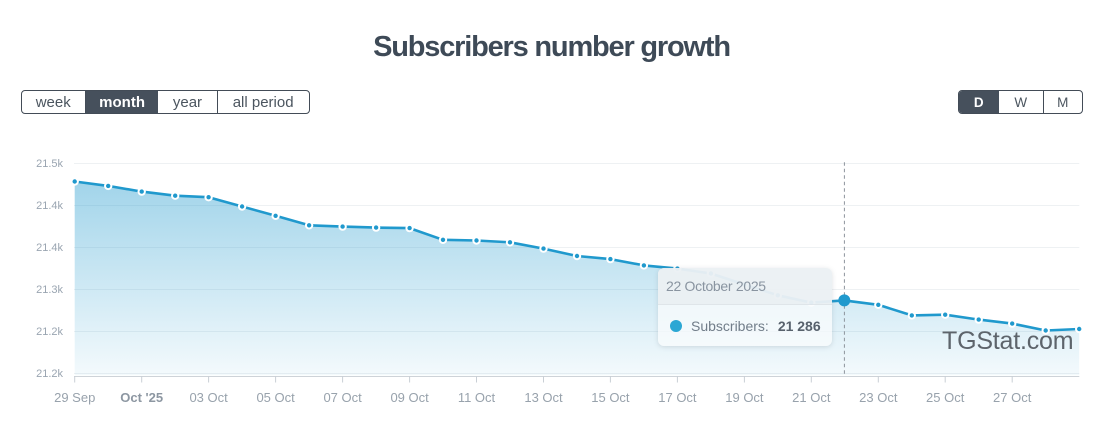 The image size is (1103, 428). Describe the element at coordinates (878, 397) in the screenshot. I see `svg-text: 23 Oct` at that location.